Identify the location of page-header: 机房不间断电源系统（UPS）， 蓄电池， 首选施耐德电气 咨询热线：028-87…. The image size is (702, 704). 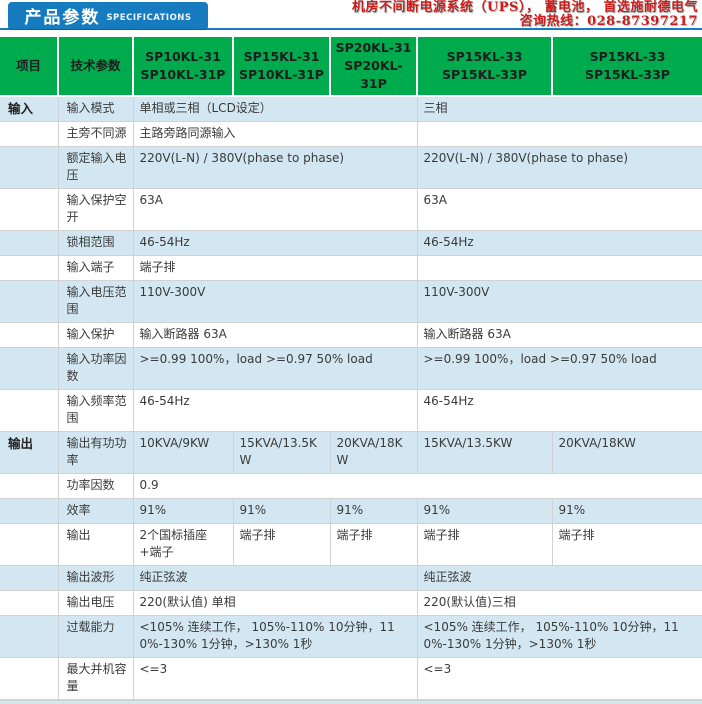
(351, 17).